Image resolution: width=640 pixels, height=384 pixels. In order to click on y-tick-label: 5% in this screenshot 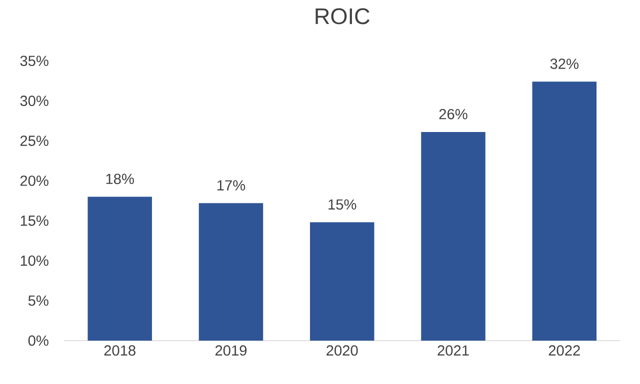, I will do `click(38, 300)`.